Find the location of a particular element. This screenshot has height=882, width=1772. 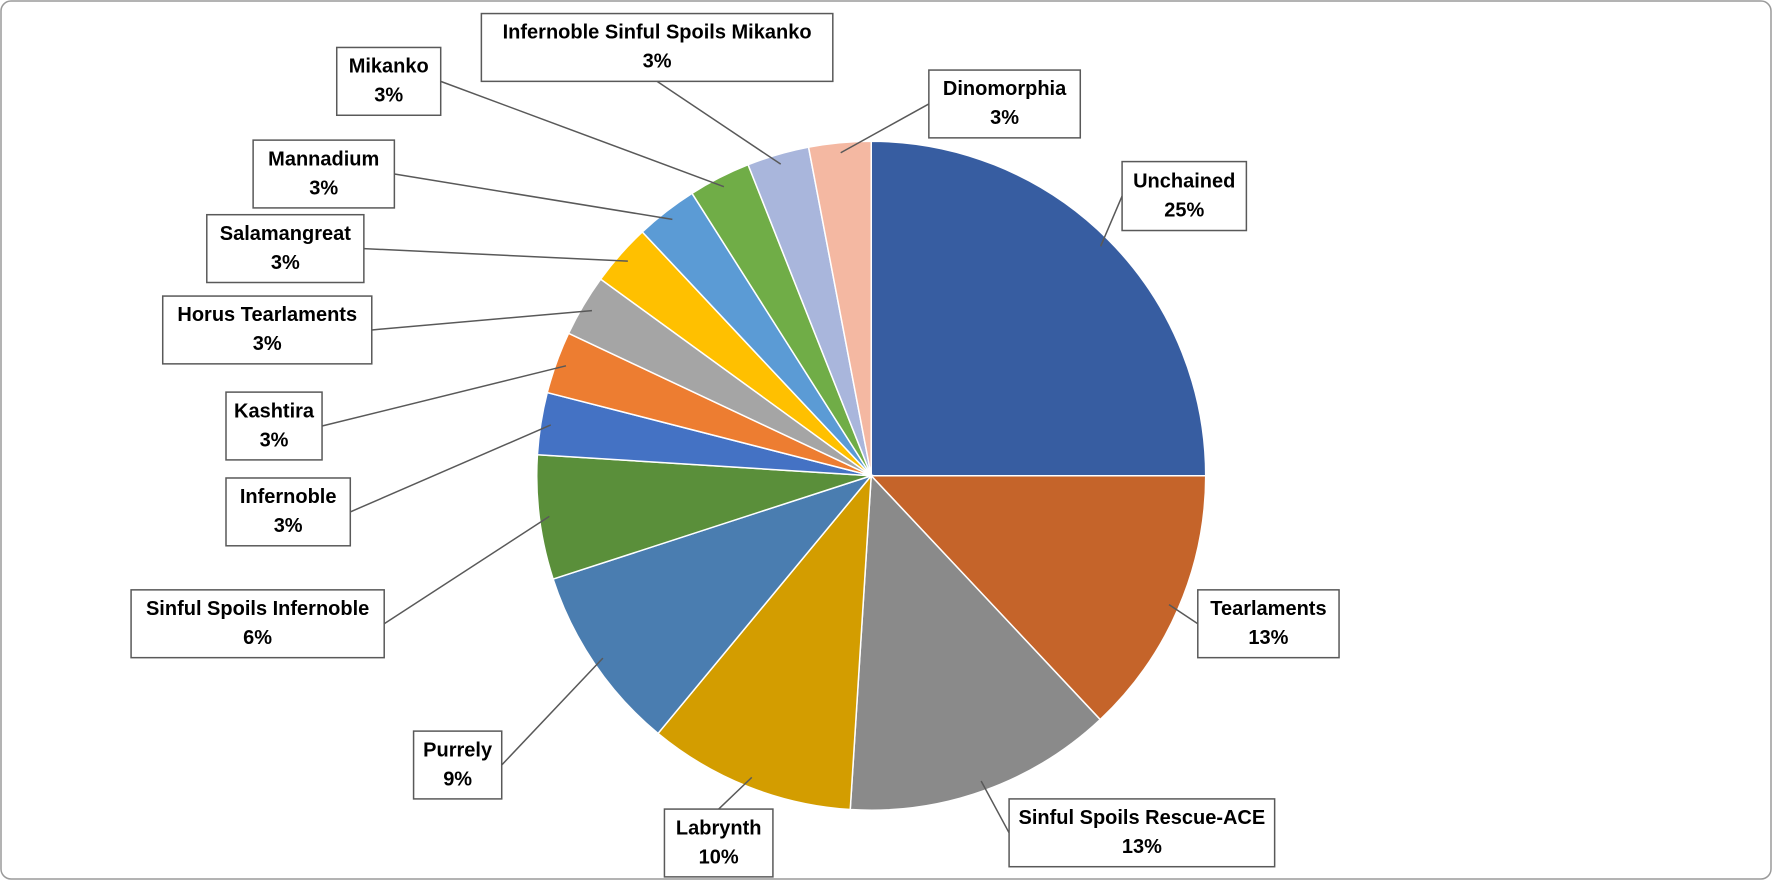

slice-value-label: 25% is located at coordinates (1184, 210).